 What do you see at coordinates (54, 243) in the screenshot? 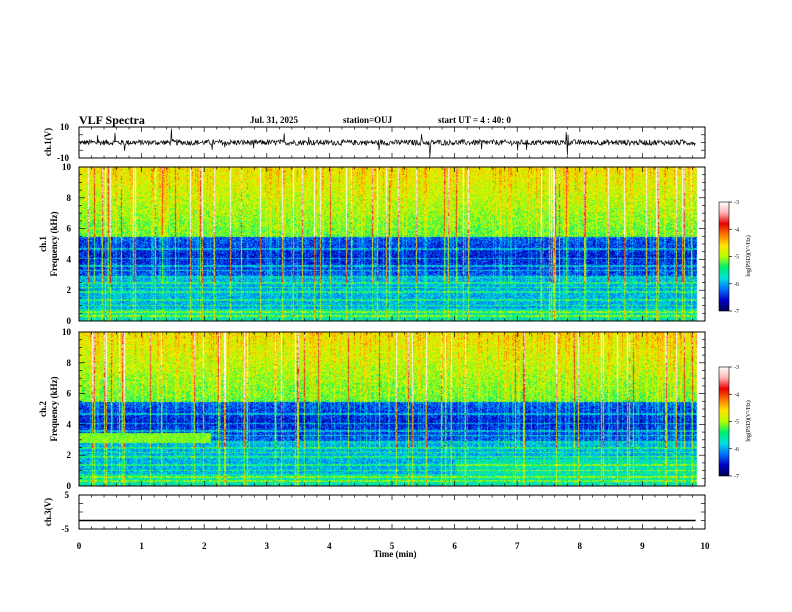
I see `ch1-spectrogram-ylabel: Frequency (kHz)` at bounding box center [54, 243].